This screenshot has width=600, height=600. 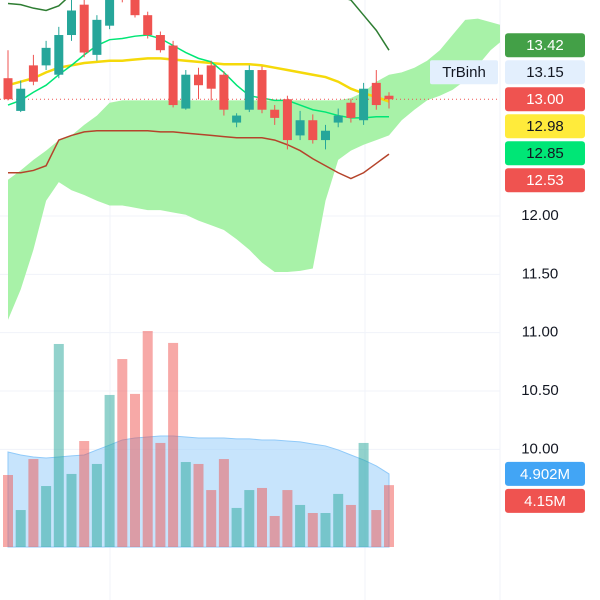 I want to click on price-badge-label: 12.98, so click(x=545, y=126).